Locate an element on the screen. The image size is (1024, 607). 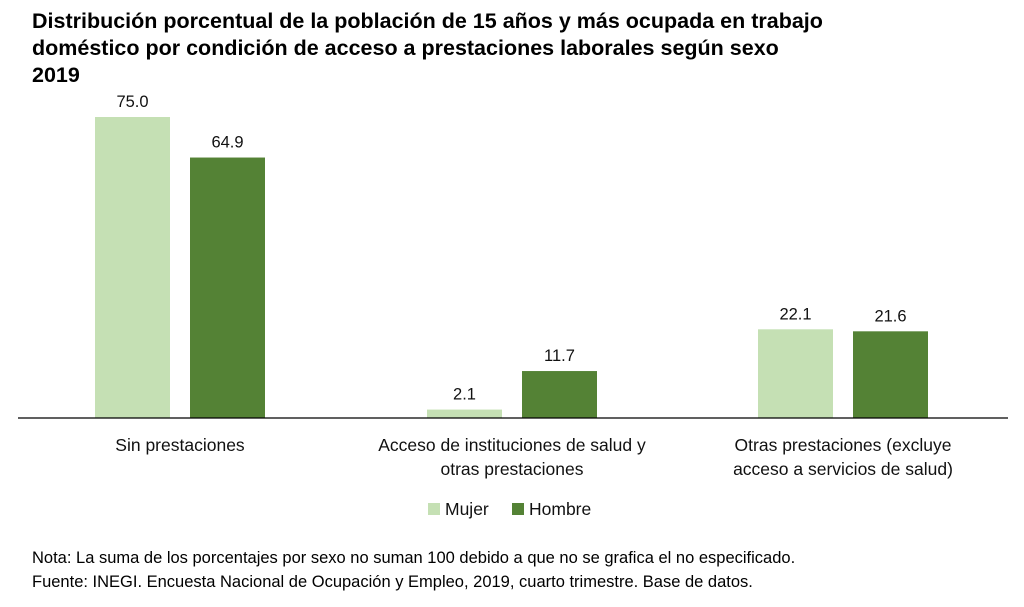
category-label-1-line-0: Acceso de instituciones de salud y is located at coordinates (512, 445).